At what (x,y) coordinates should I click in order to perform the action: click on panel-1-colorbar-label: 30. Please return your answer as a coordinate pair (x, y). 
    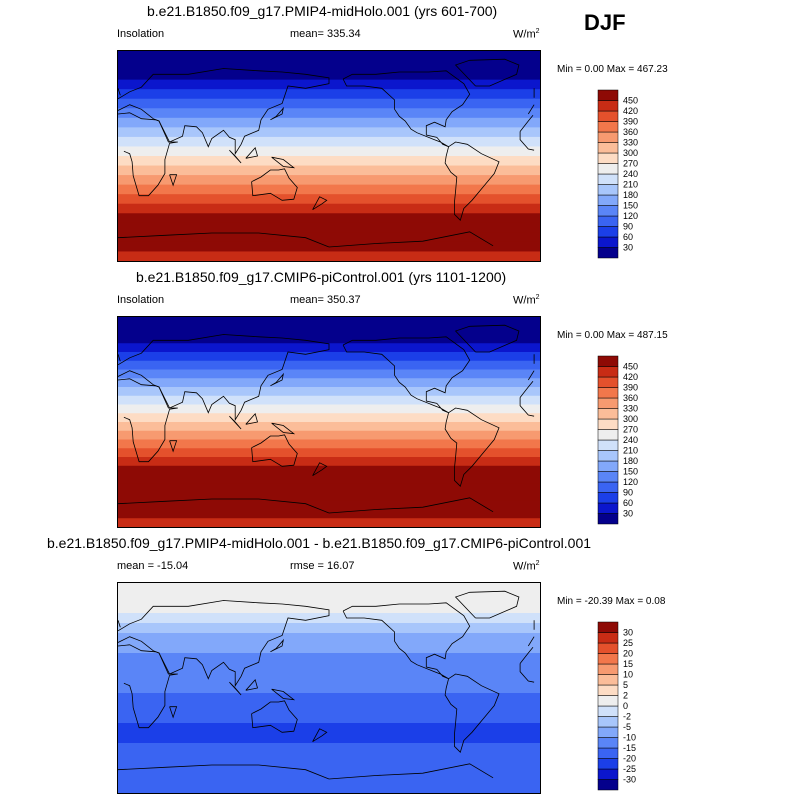
    Looking at the image, I should click on (628, 248).